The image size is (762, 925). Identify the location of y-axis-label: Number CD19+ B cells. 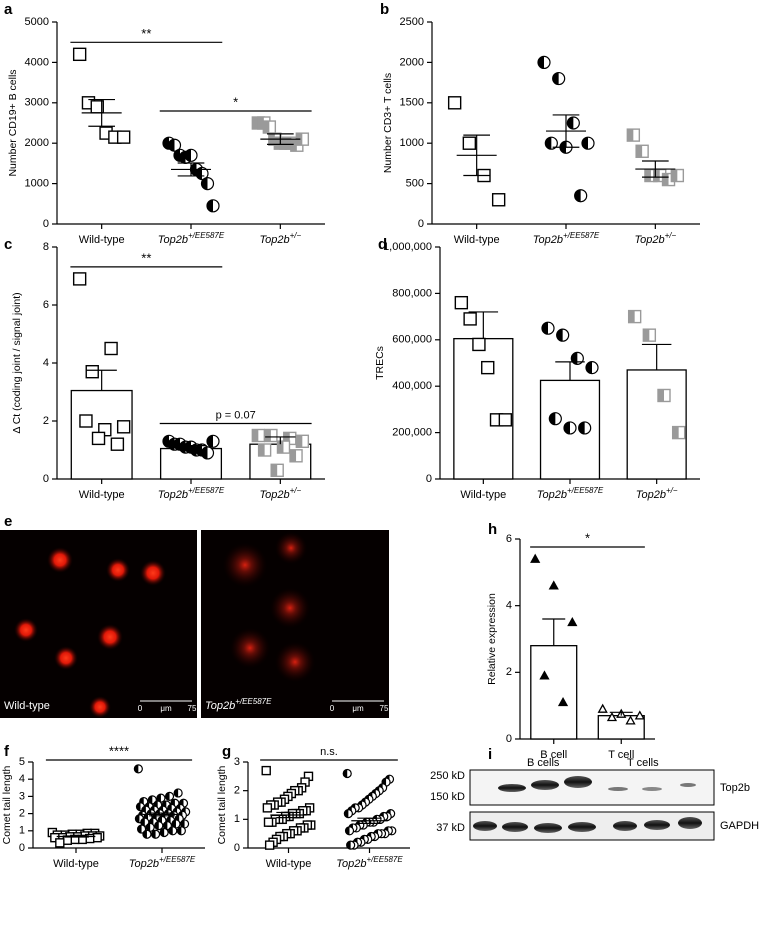
(13, 122).